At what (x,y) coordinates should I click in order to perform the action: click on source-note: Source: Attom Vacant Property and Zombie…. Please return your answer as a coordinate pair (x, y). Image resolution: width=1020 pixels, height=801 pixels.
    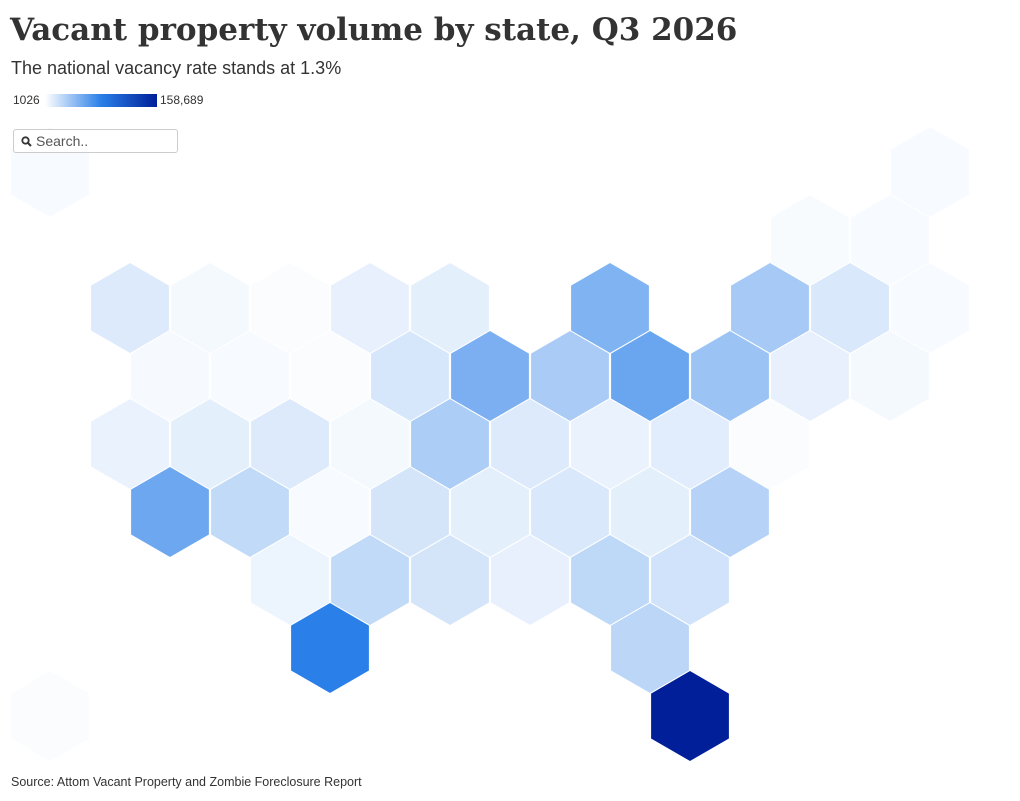
    Looking at the image, I should click on (186, 782).